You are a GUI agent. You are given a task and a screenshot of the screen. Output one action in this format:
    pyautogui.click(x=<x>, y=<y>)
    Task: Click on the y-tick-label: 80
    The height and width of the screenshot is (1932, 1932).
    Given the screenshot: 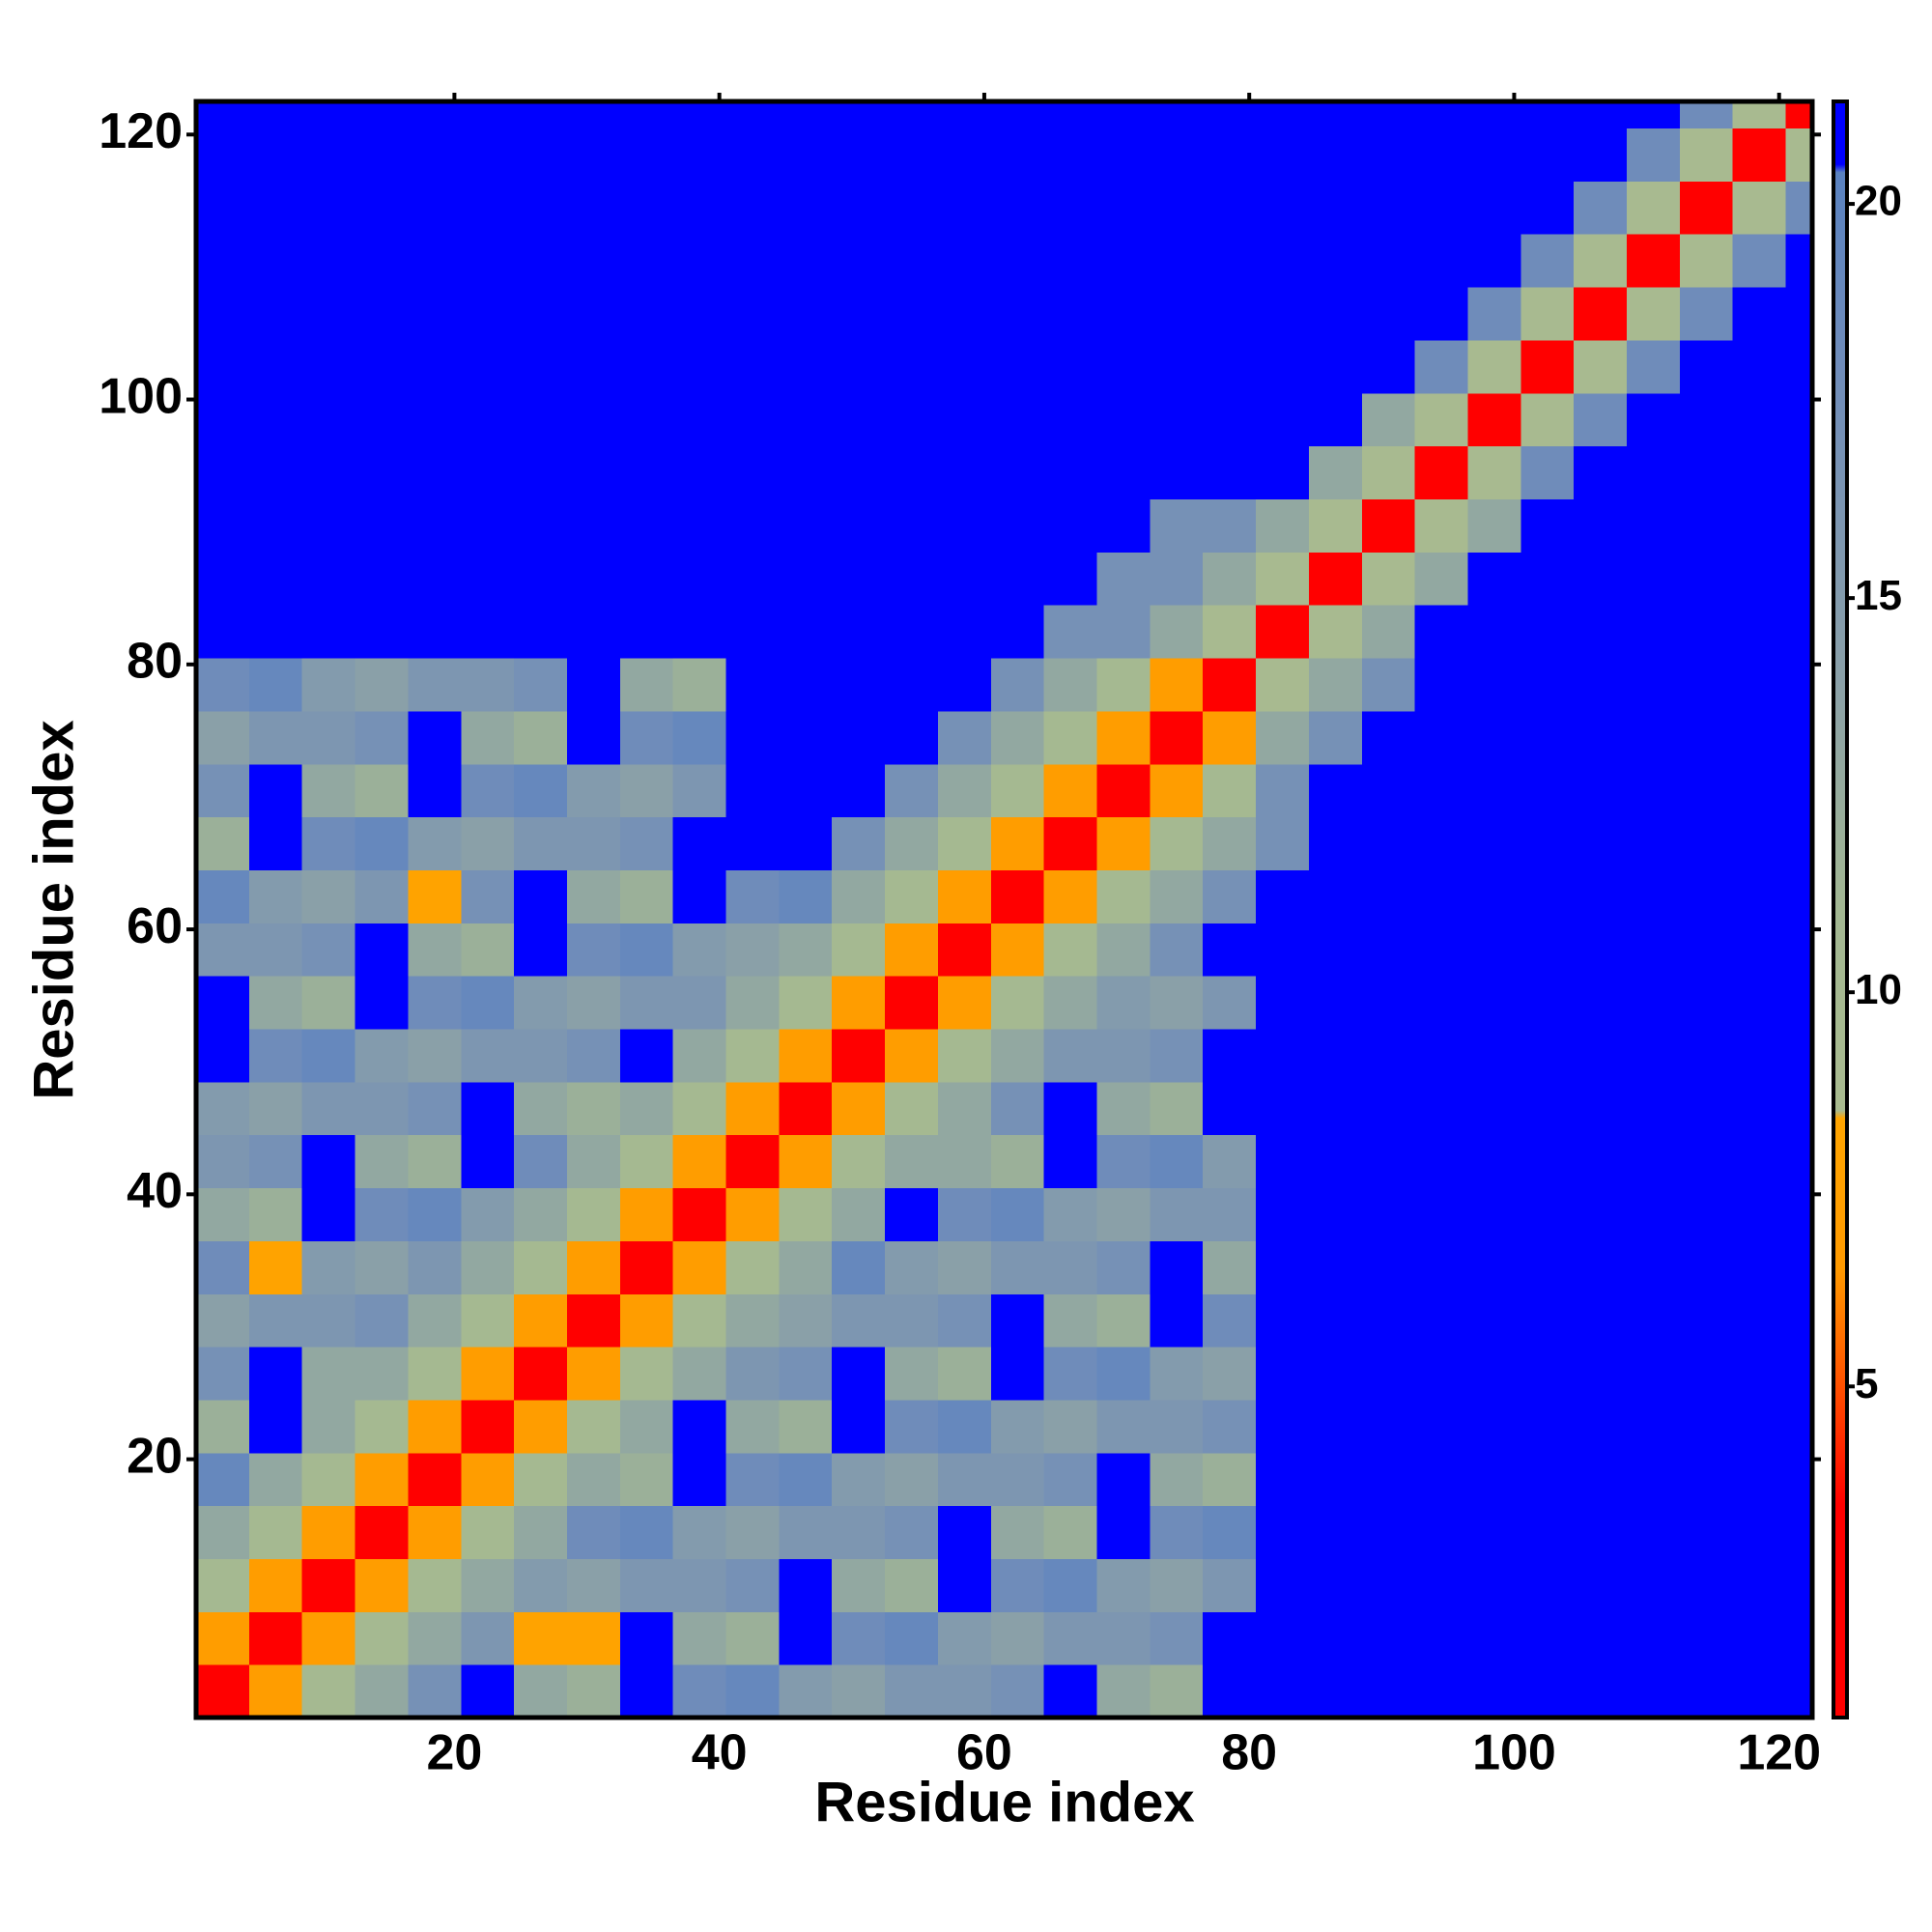 What is the action you would take?
    pyautogui.click(x=155, y=662)
    